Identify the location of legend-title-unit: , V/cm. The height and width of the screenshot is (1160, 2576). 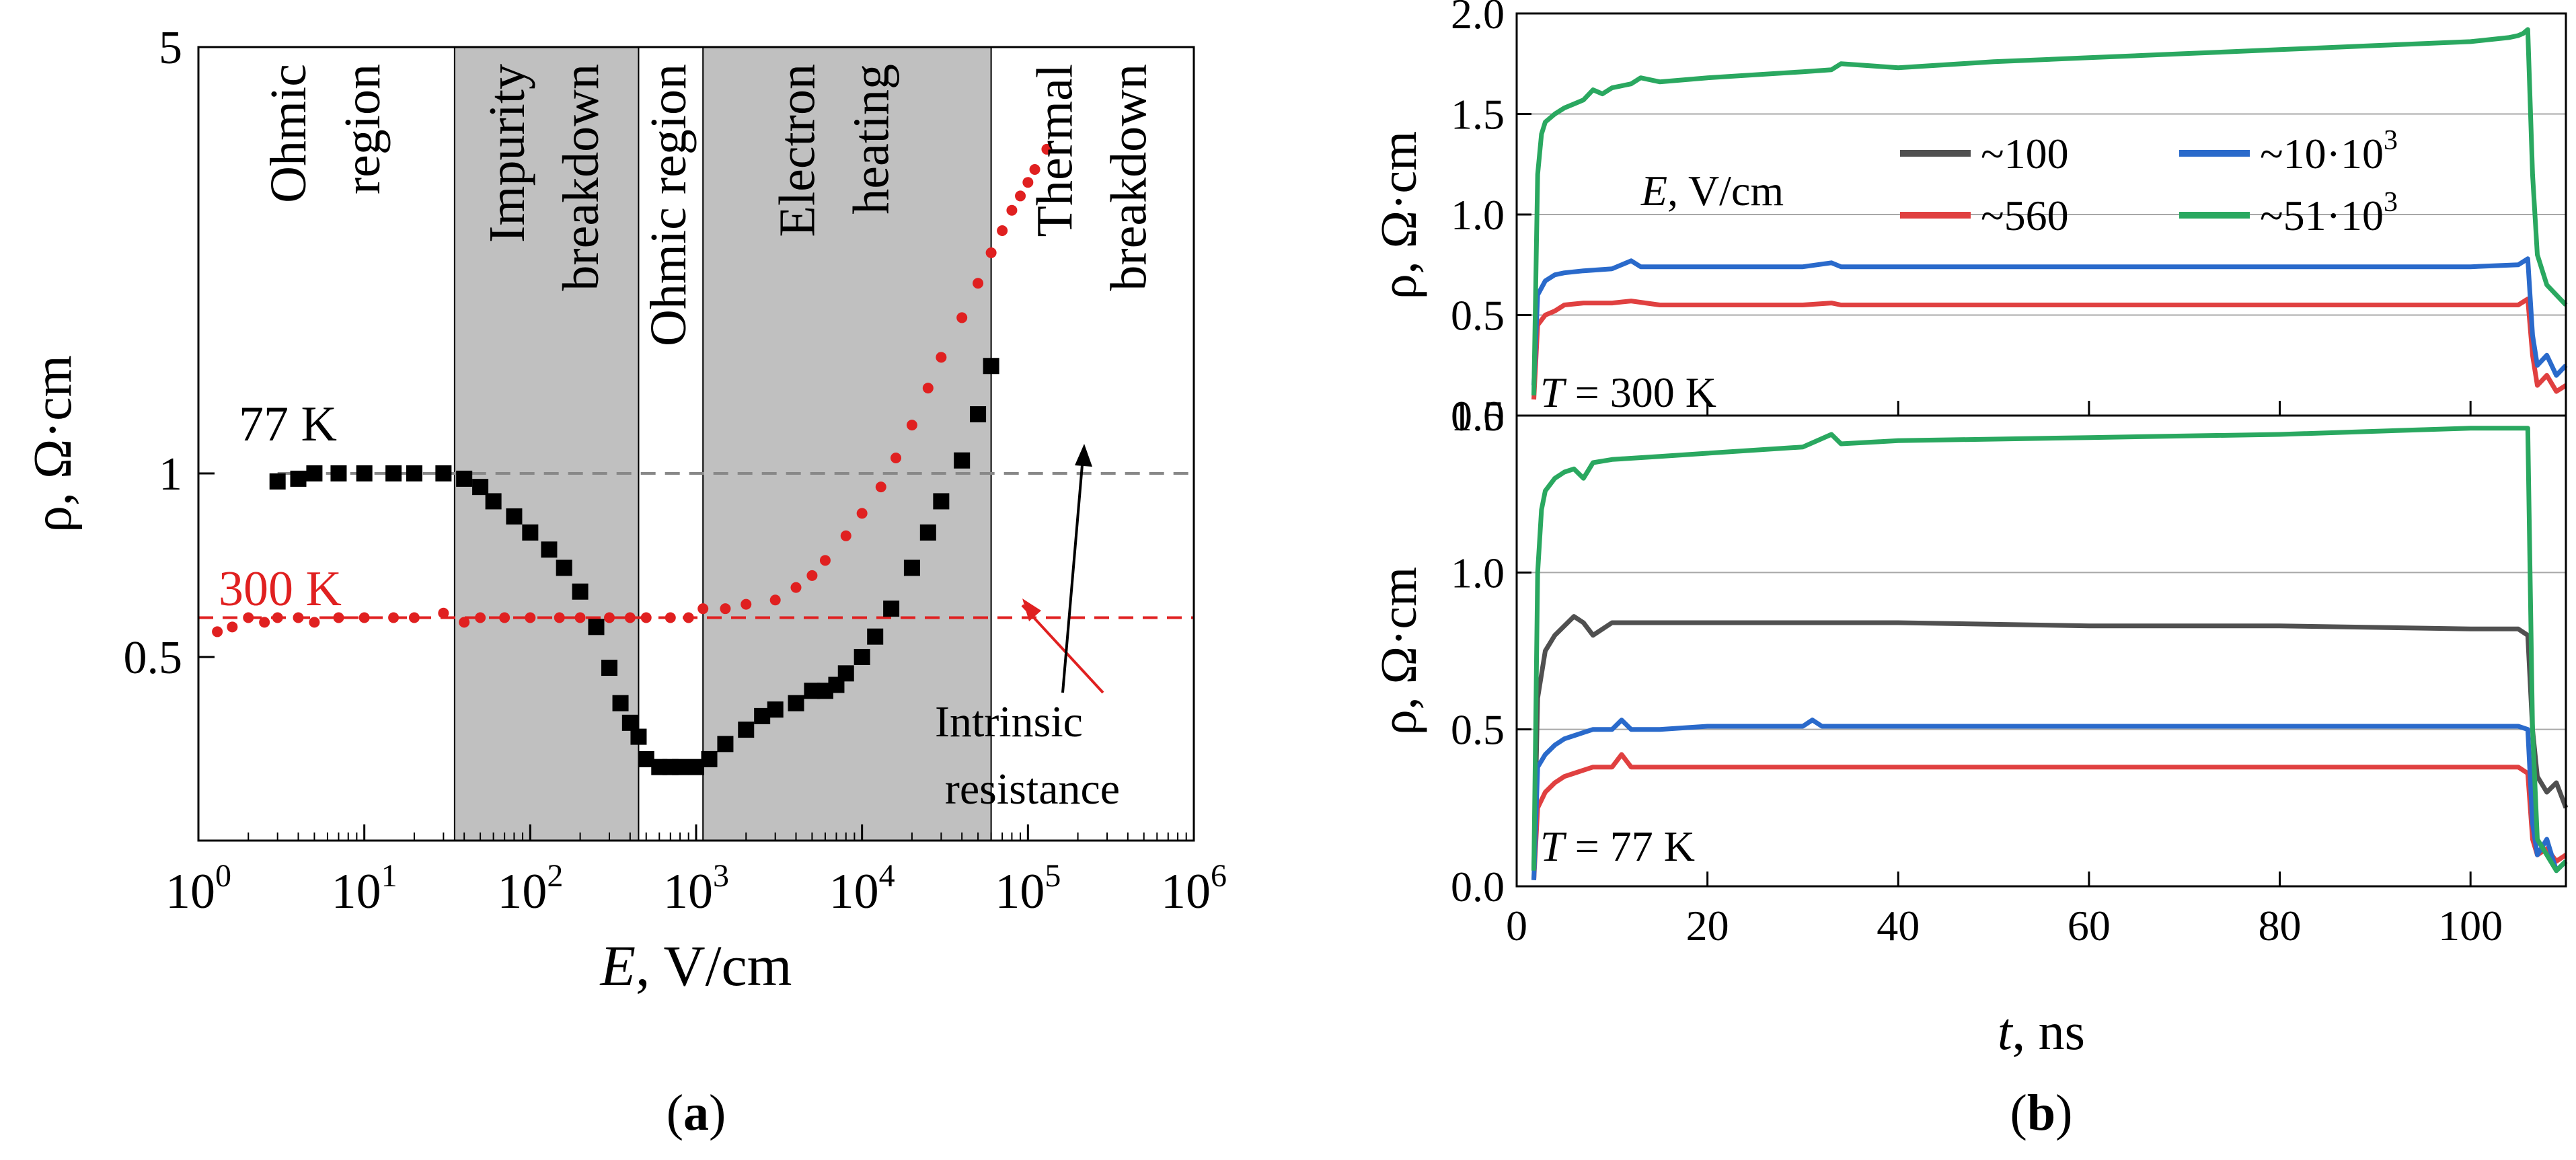
(1725, 191).